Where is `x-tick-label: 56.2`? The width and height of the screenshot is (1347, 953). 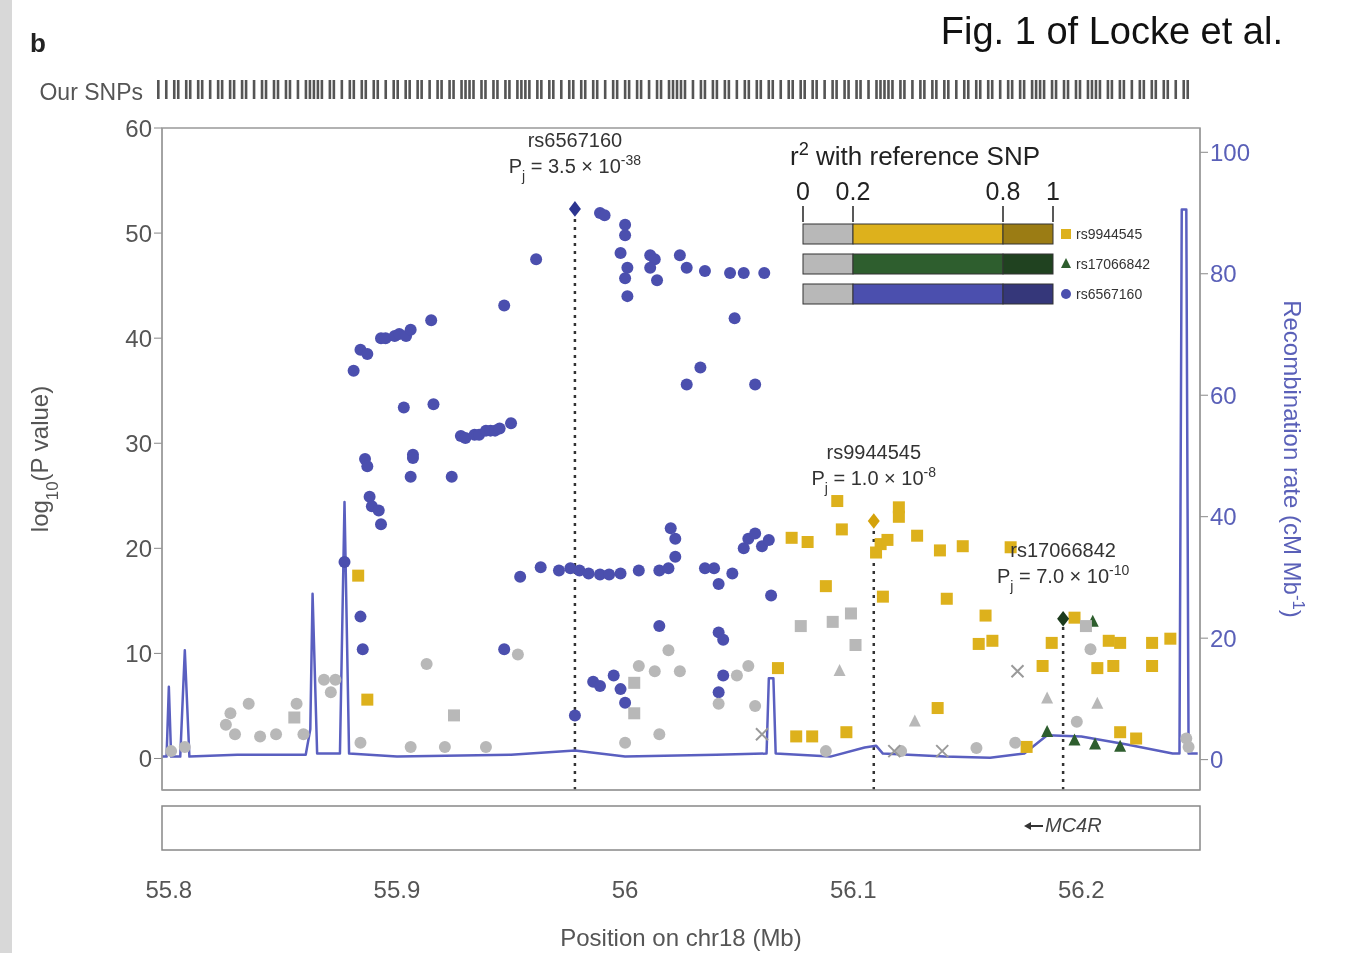
x-tick-label: 56.2 is located at coordinates (1081, 889).